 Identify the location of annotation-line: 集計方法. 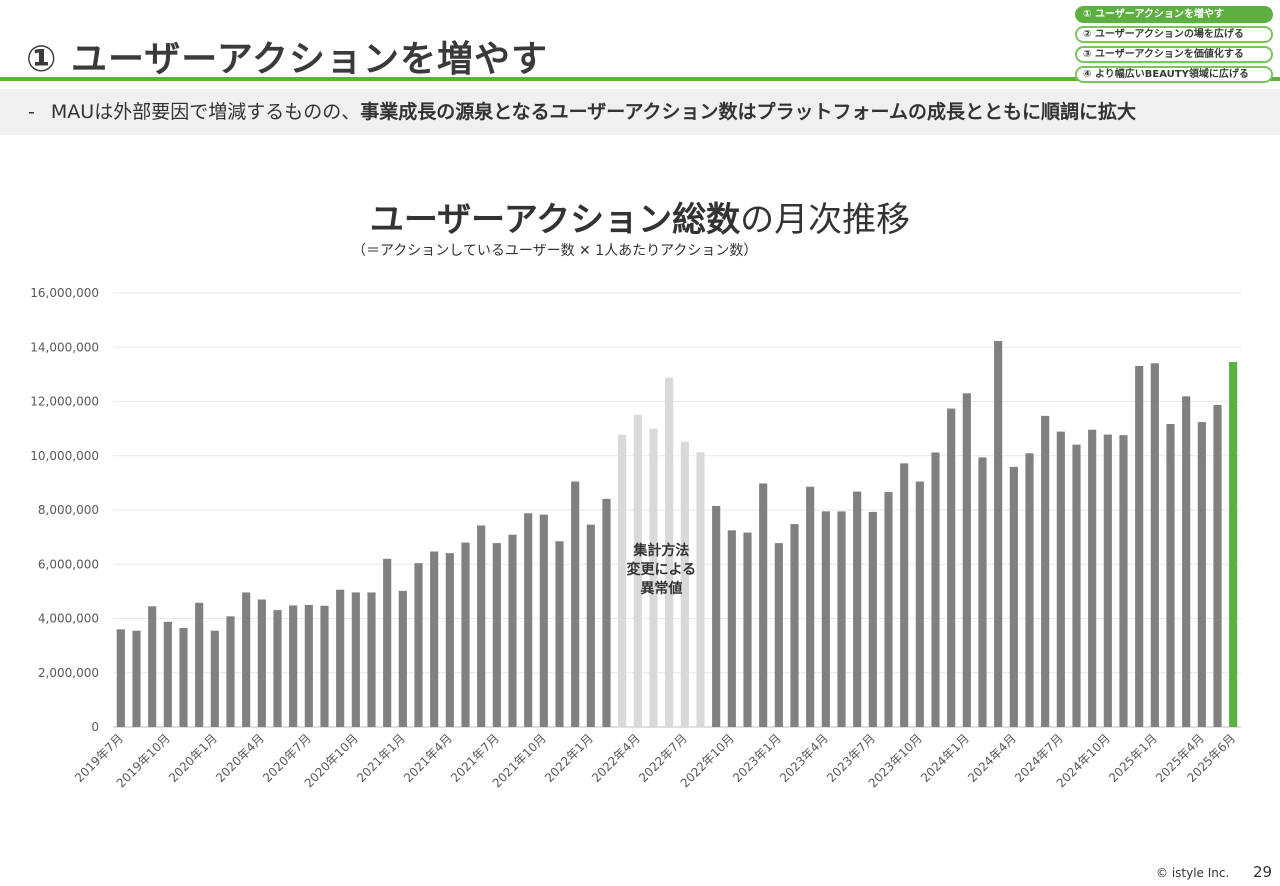
(660, 550).